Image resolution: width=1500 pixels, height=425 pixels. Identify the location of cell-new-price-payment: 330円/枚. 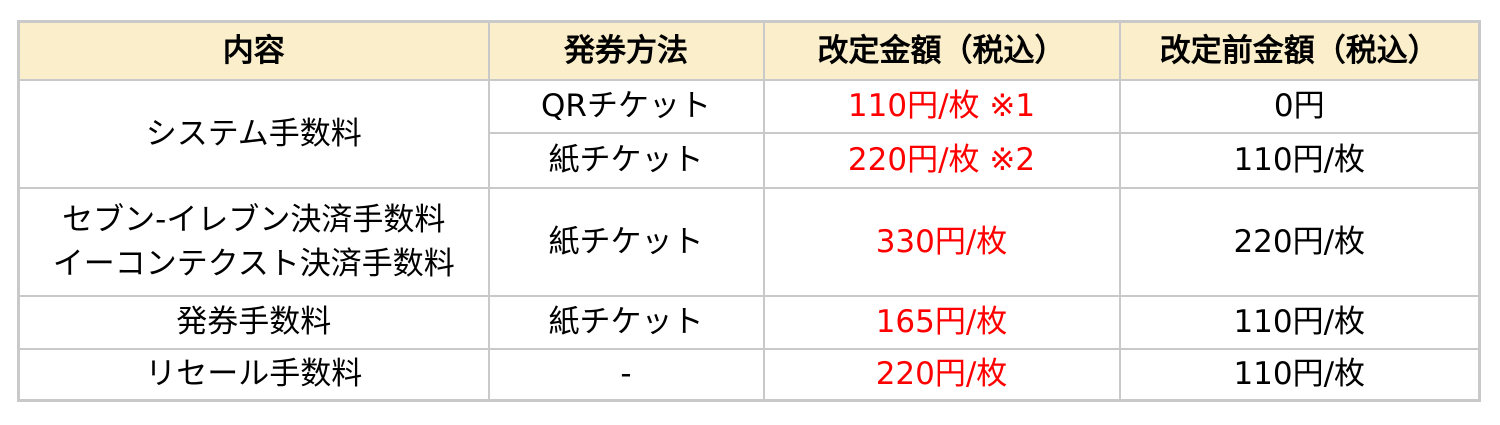
(941, 242).